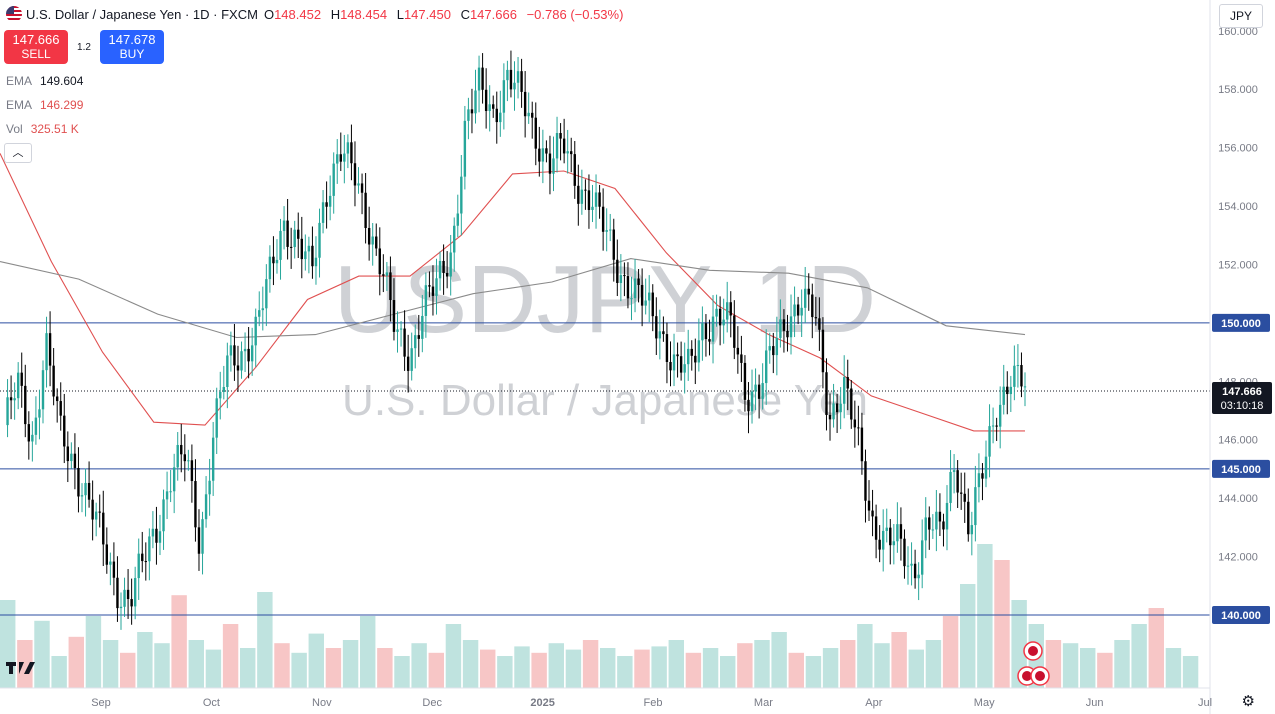 The height and width of the screenshot is (714, 1275). Describe the element at coordinates (1248, 701) in the screenshot. I see `gear-icon: ⚙` at that location.